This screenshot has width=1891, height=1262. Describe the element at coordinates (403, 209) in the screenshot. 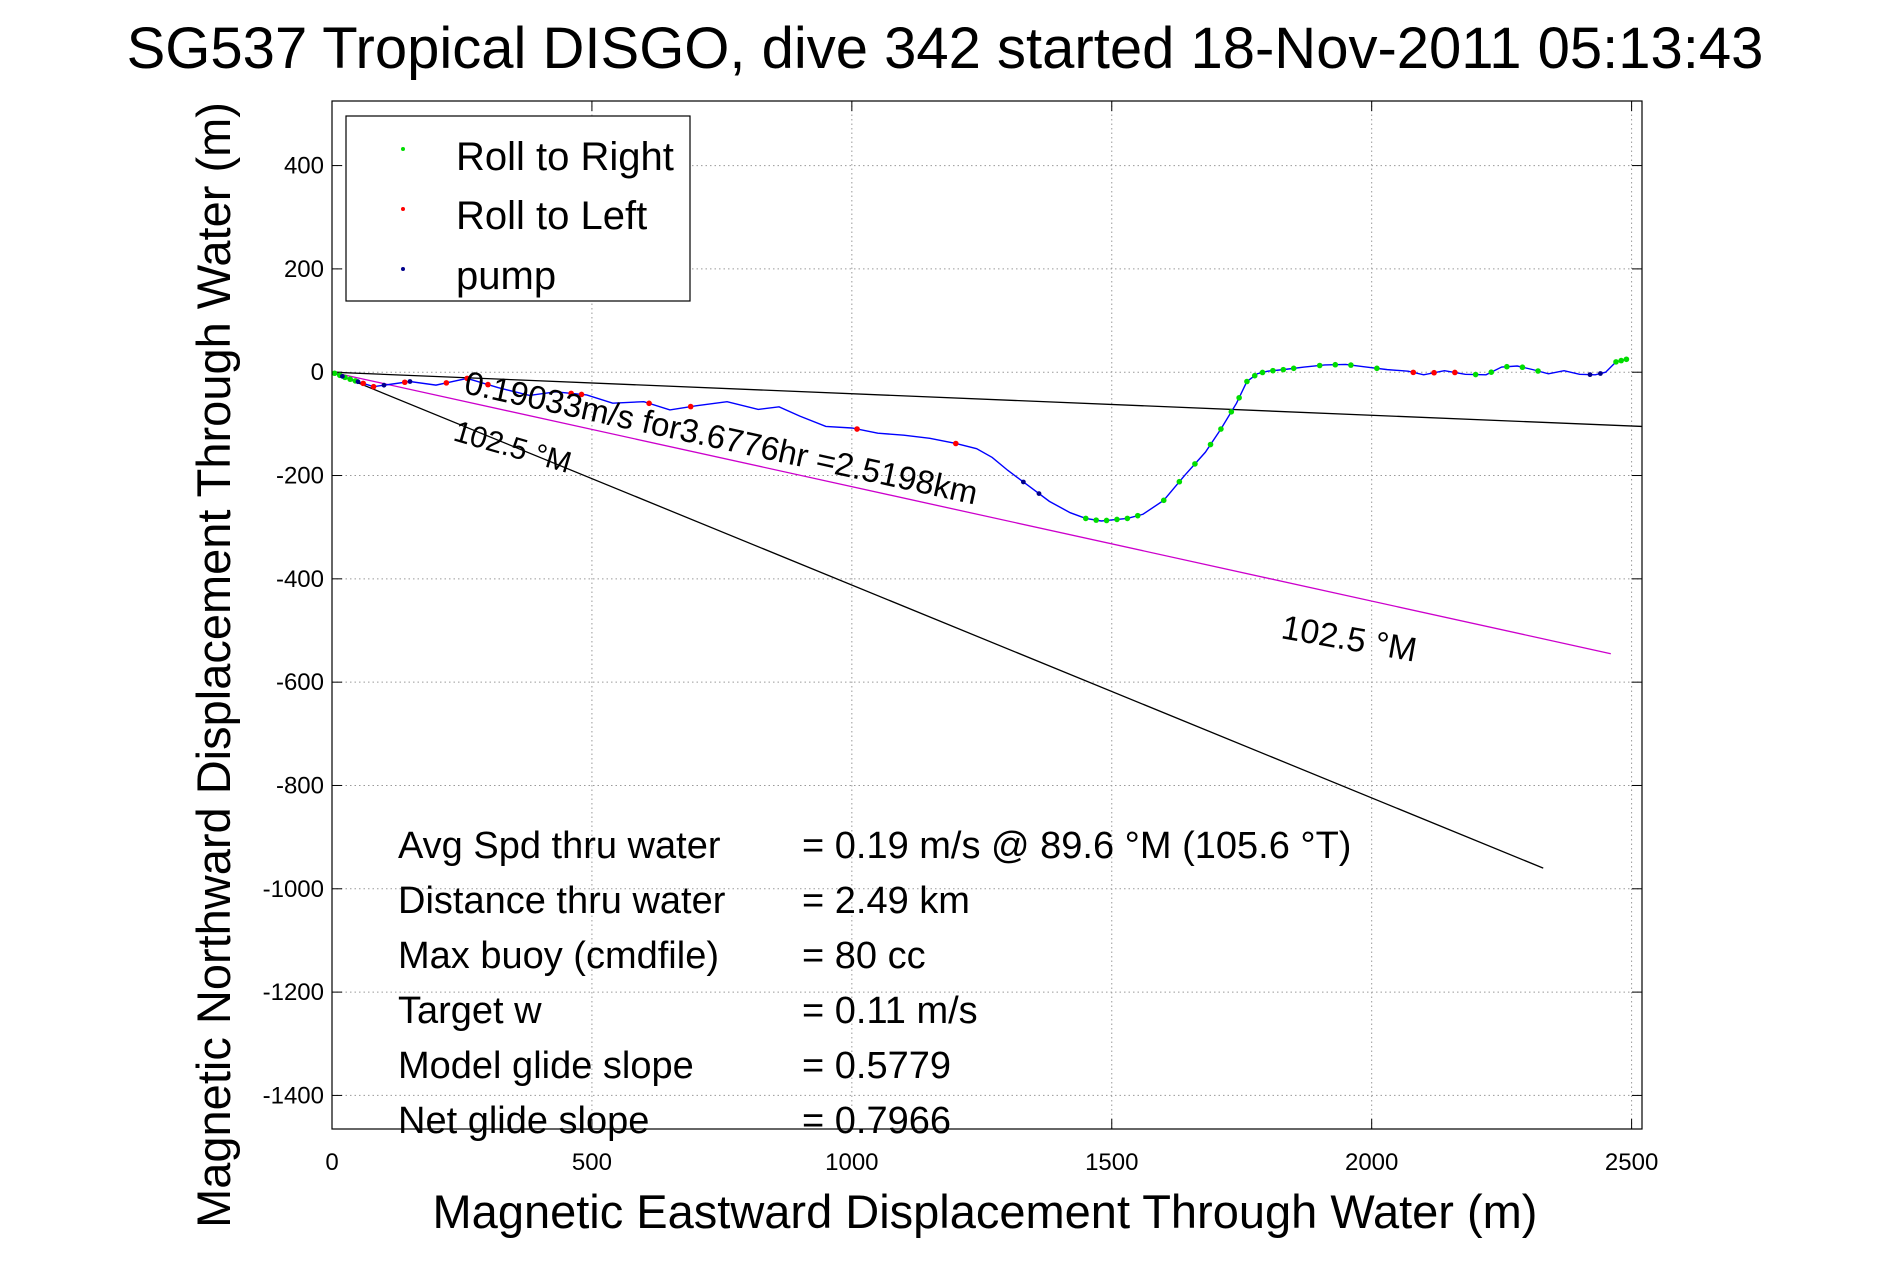

I see `legend-marker-roll-left` at that location.